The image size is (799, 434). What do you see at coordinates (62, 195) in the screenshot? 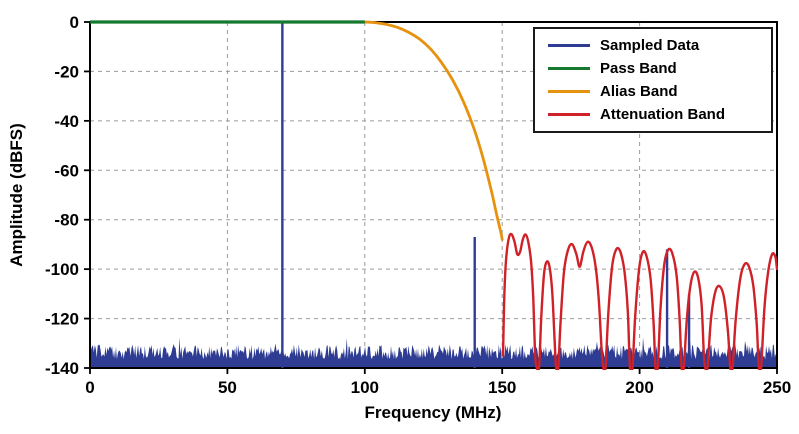
I see `y-tick-labels: 0 -20 -40 -60 -80 -100 -120 -140` at bounding box center [62, 195].